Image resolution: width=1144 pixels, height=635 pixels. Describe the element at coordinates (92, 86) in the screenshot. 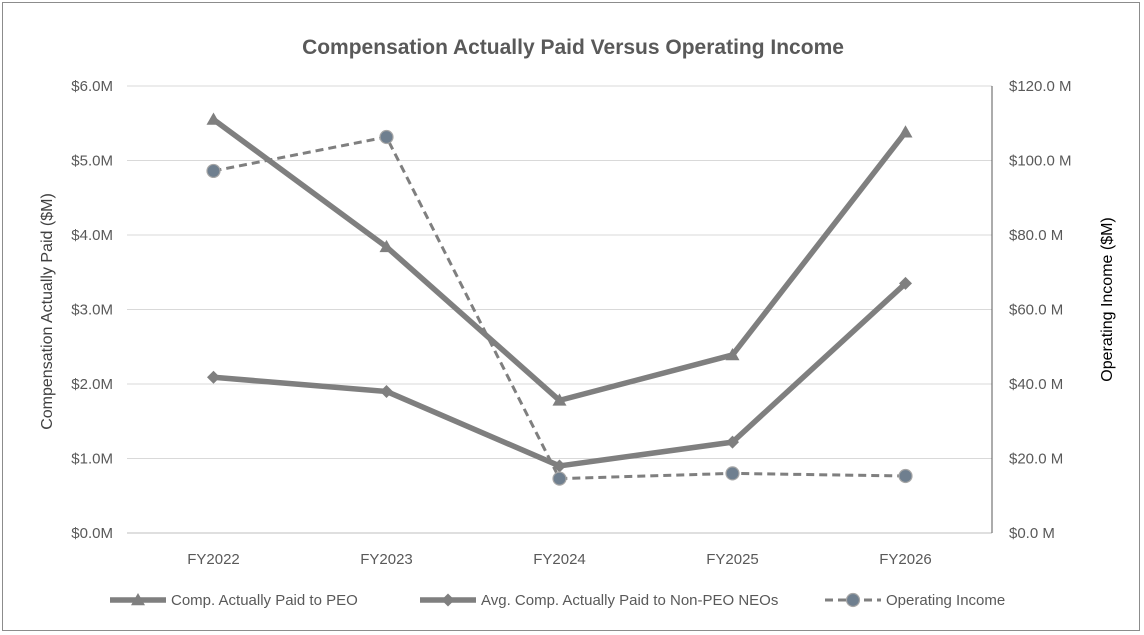

I see `left-tick-label: $6.0M` at that location.